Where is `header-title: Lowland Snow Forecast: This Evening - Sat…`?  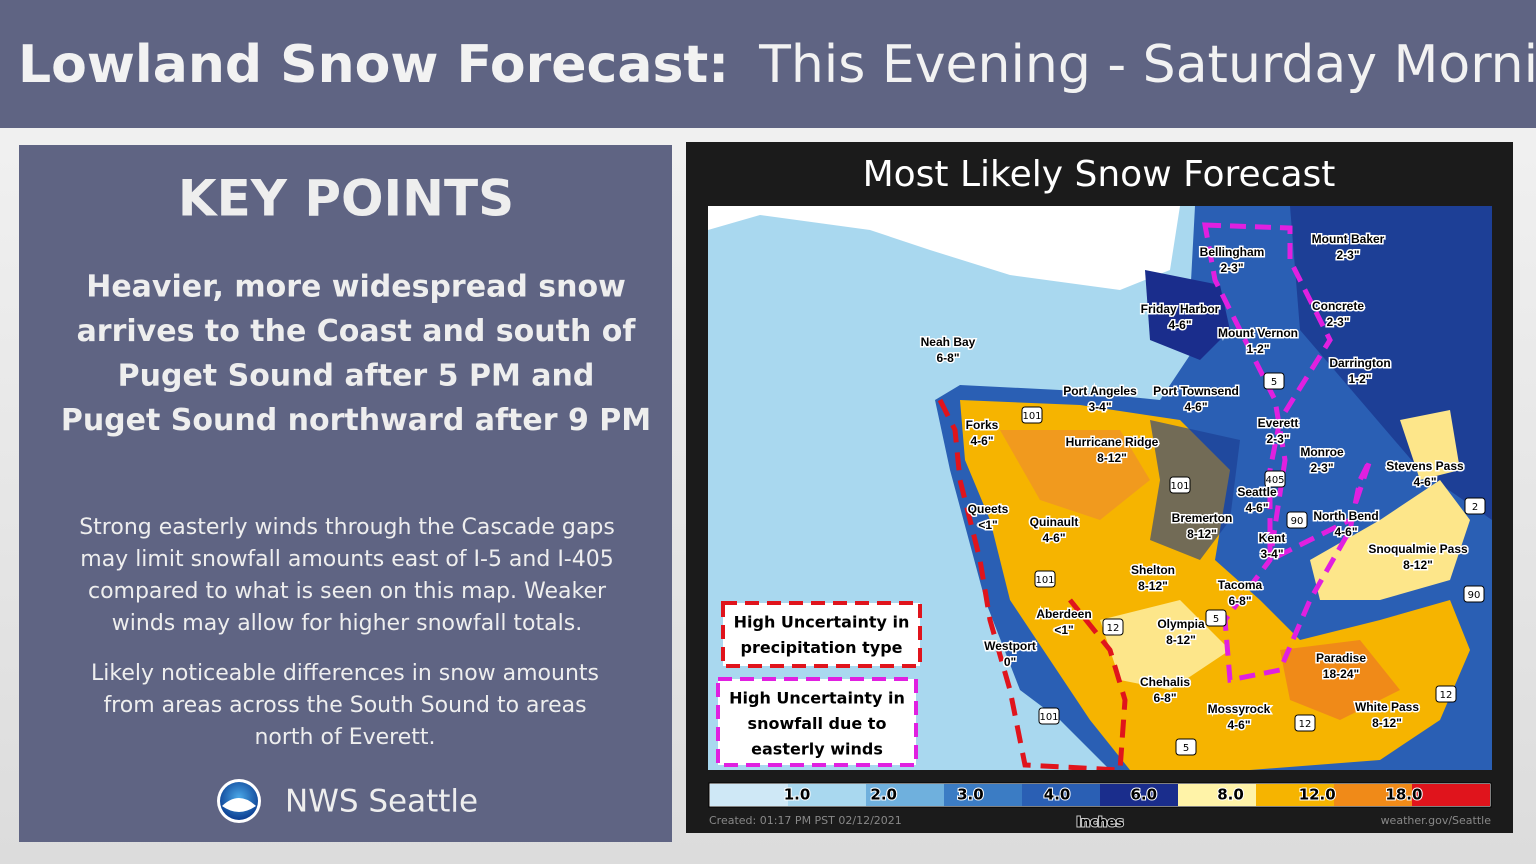 header-title: Lowland Snow Forecast: This Evening - Sat… is located at coordinates (777, 65).